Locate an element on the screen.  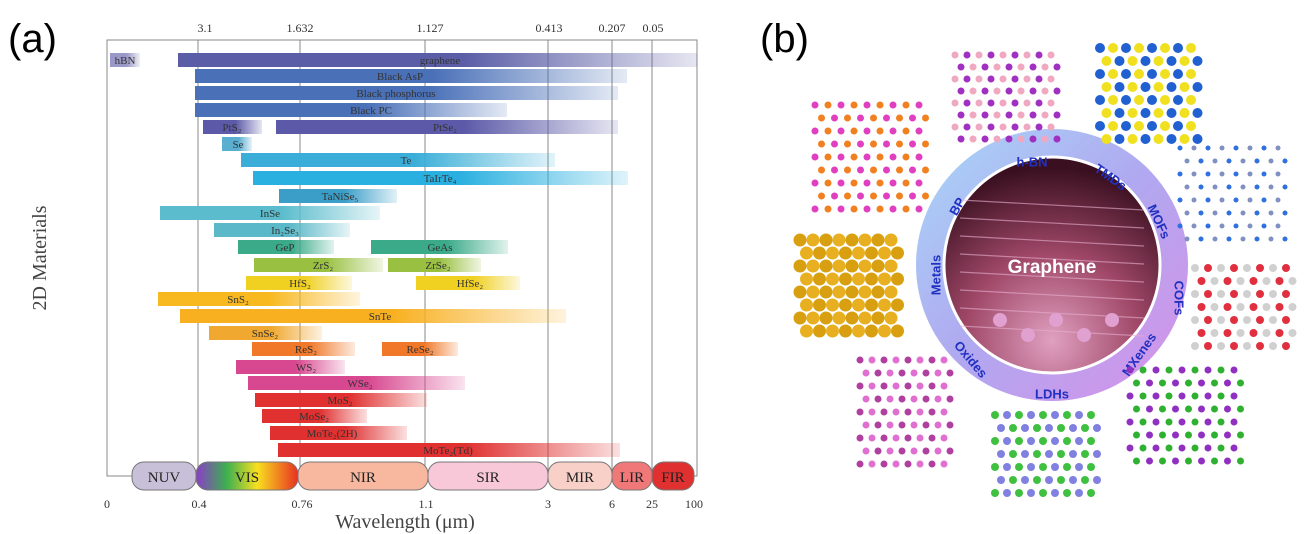
atom is located at coordinates (1084, 335).